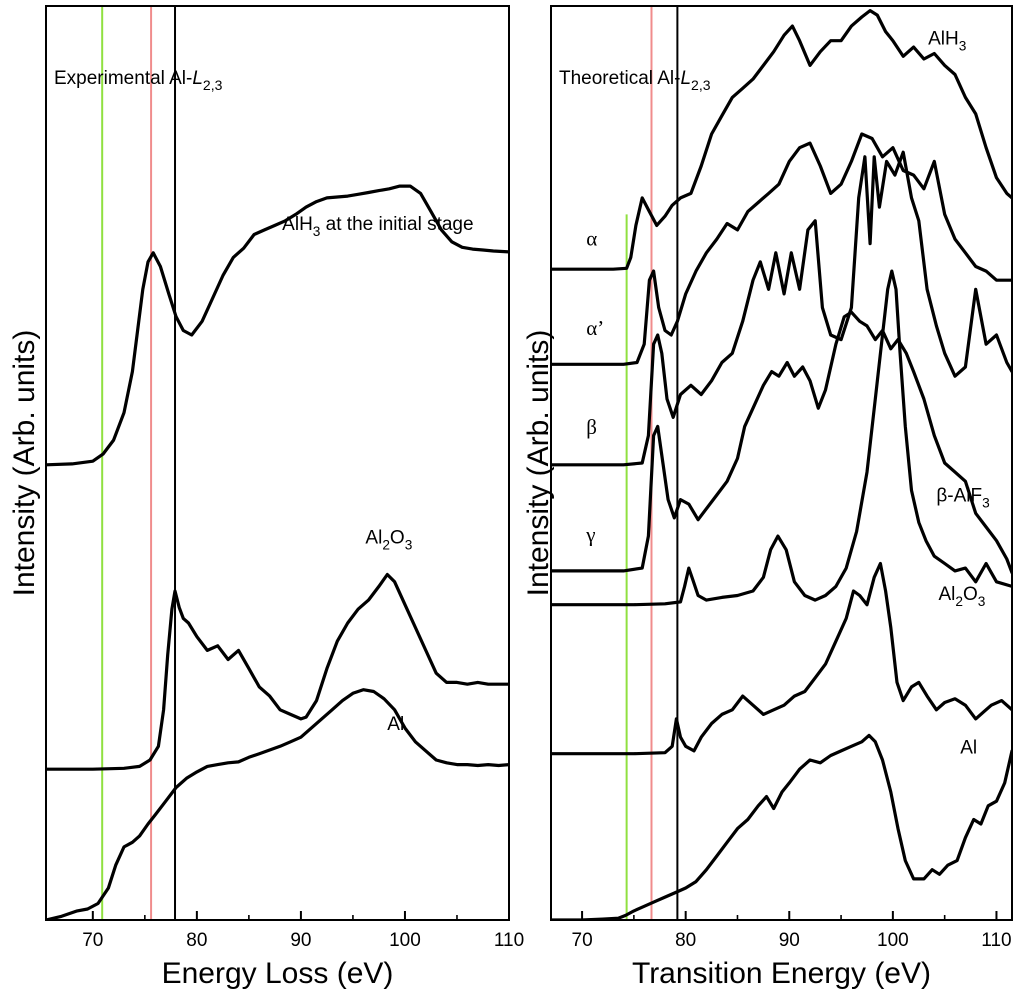 Image resolution: width=1024 pixels, height=998 pixels. What do you see at coordinates (92, 940) in the screenshot?
I see `left-xtick-label-70: 70` at bounding box center [92, 940].